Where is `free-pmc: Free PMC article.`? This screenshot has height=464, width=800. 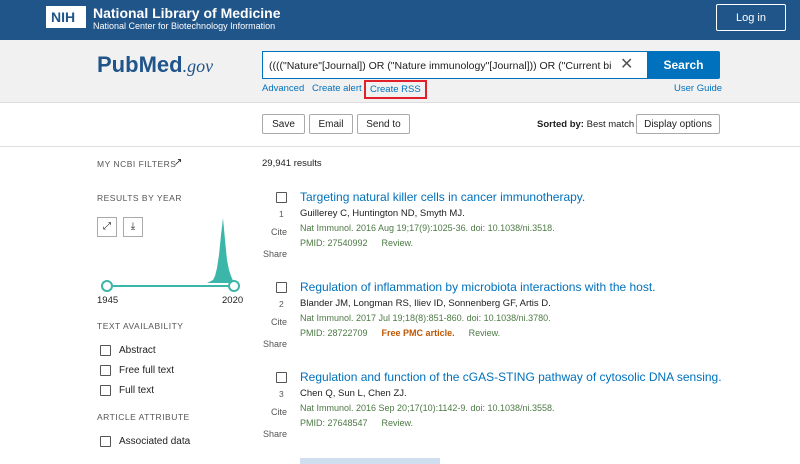 free-pmc: Free PMC article. is located at coordinates (418, 333).